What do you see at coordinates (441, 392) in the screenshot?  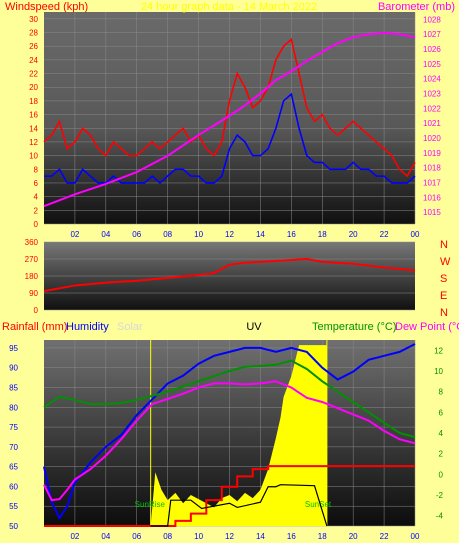 I see `y-tick-label-right: 8` at bounding box center [441, 392].